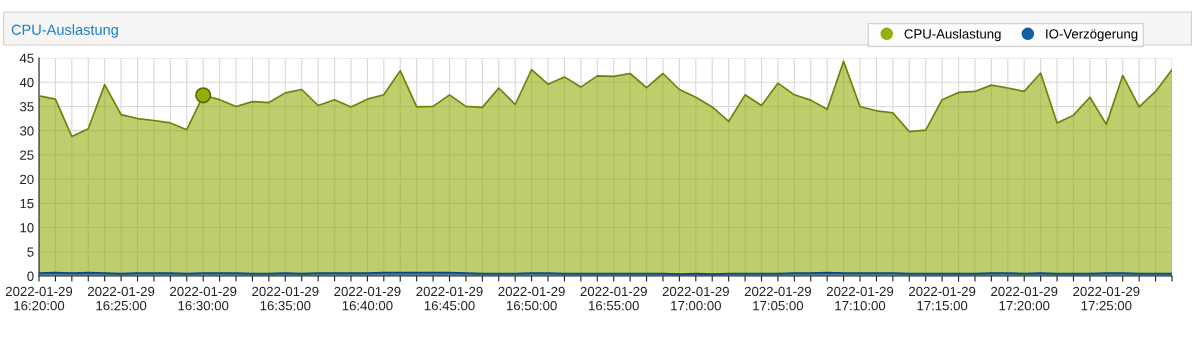 This screenshot has width=1195, height=350. I want to click on x-tick-label: 2022-01-29 17:00:00, so click(695, 298).